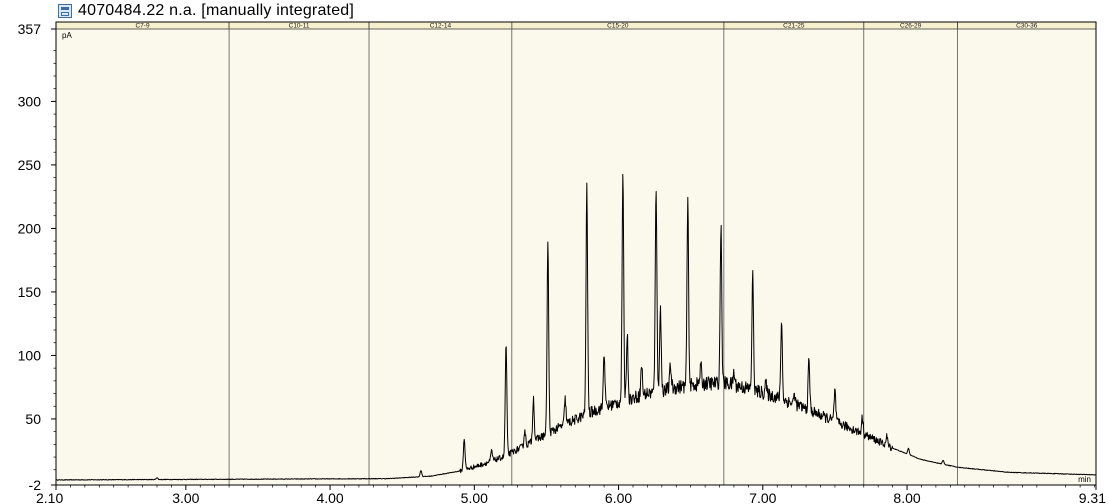 This screenshot has width=1109, height=504. What do you see at coordinates (142, 26) in the screenshot?
I see `region-label: C7-9` at bounding box center [142, 26].